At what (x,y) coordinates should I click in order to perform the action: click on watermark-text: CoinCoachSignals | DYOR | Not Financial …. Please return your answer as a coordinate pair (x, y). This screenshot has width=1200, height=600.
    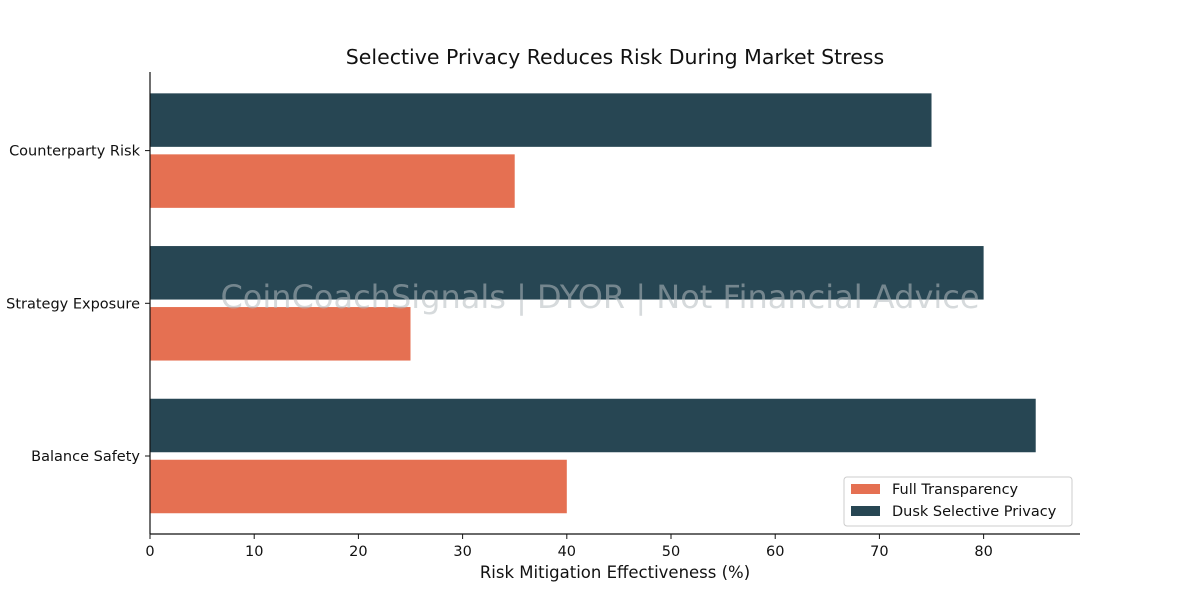
    Looking at the image, I should click on (599, 297).